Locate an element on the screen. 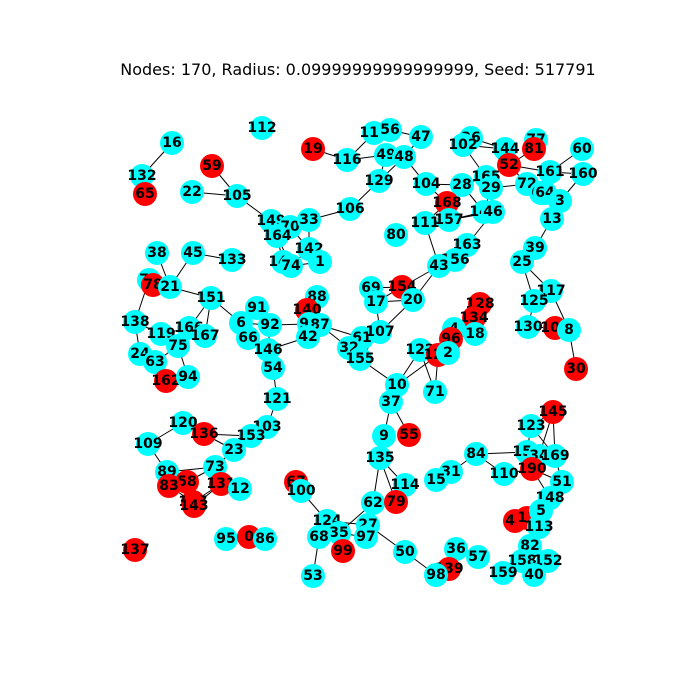 The height and width of the screenshot is (700, 700). node-label: 38 is located at coordinates (156, 253).